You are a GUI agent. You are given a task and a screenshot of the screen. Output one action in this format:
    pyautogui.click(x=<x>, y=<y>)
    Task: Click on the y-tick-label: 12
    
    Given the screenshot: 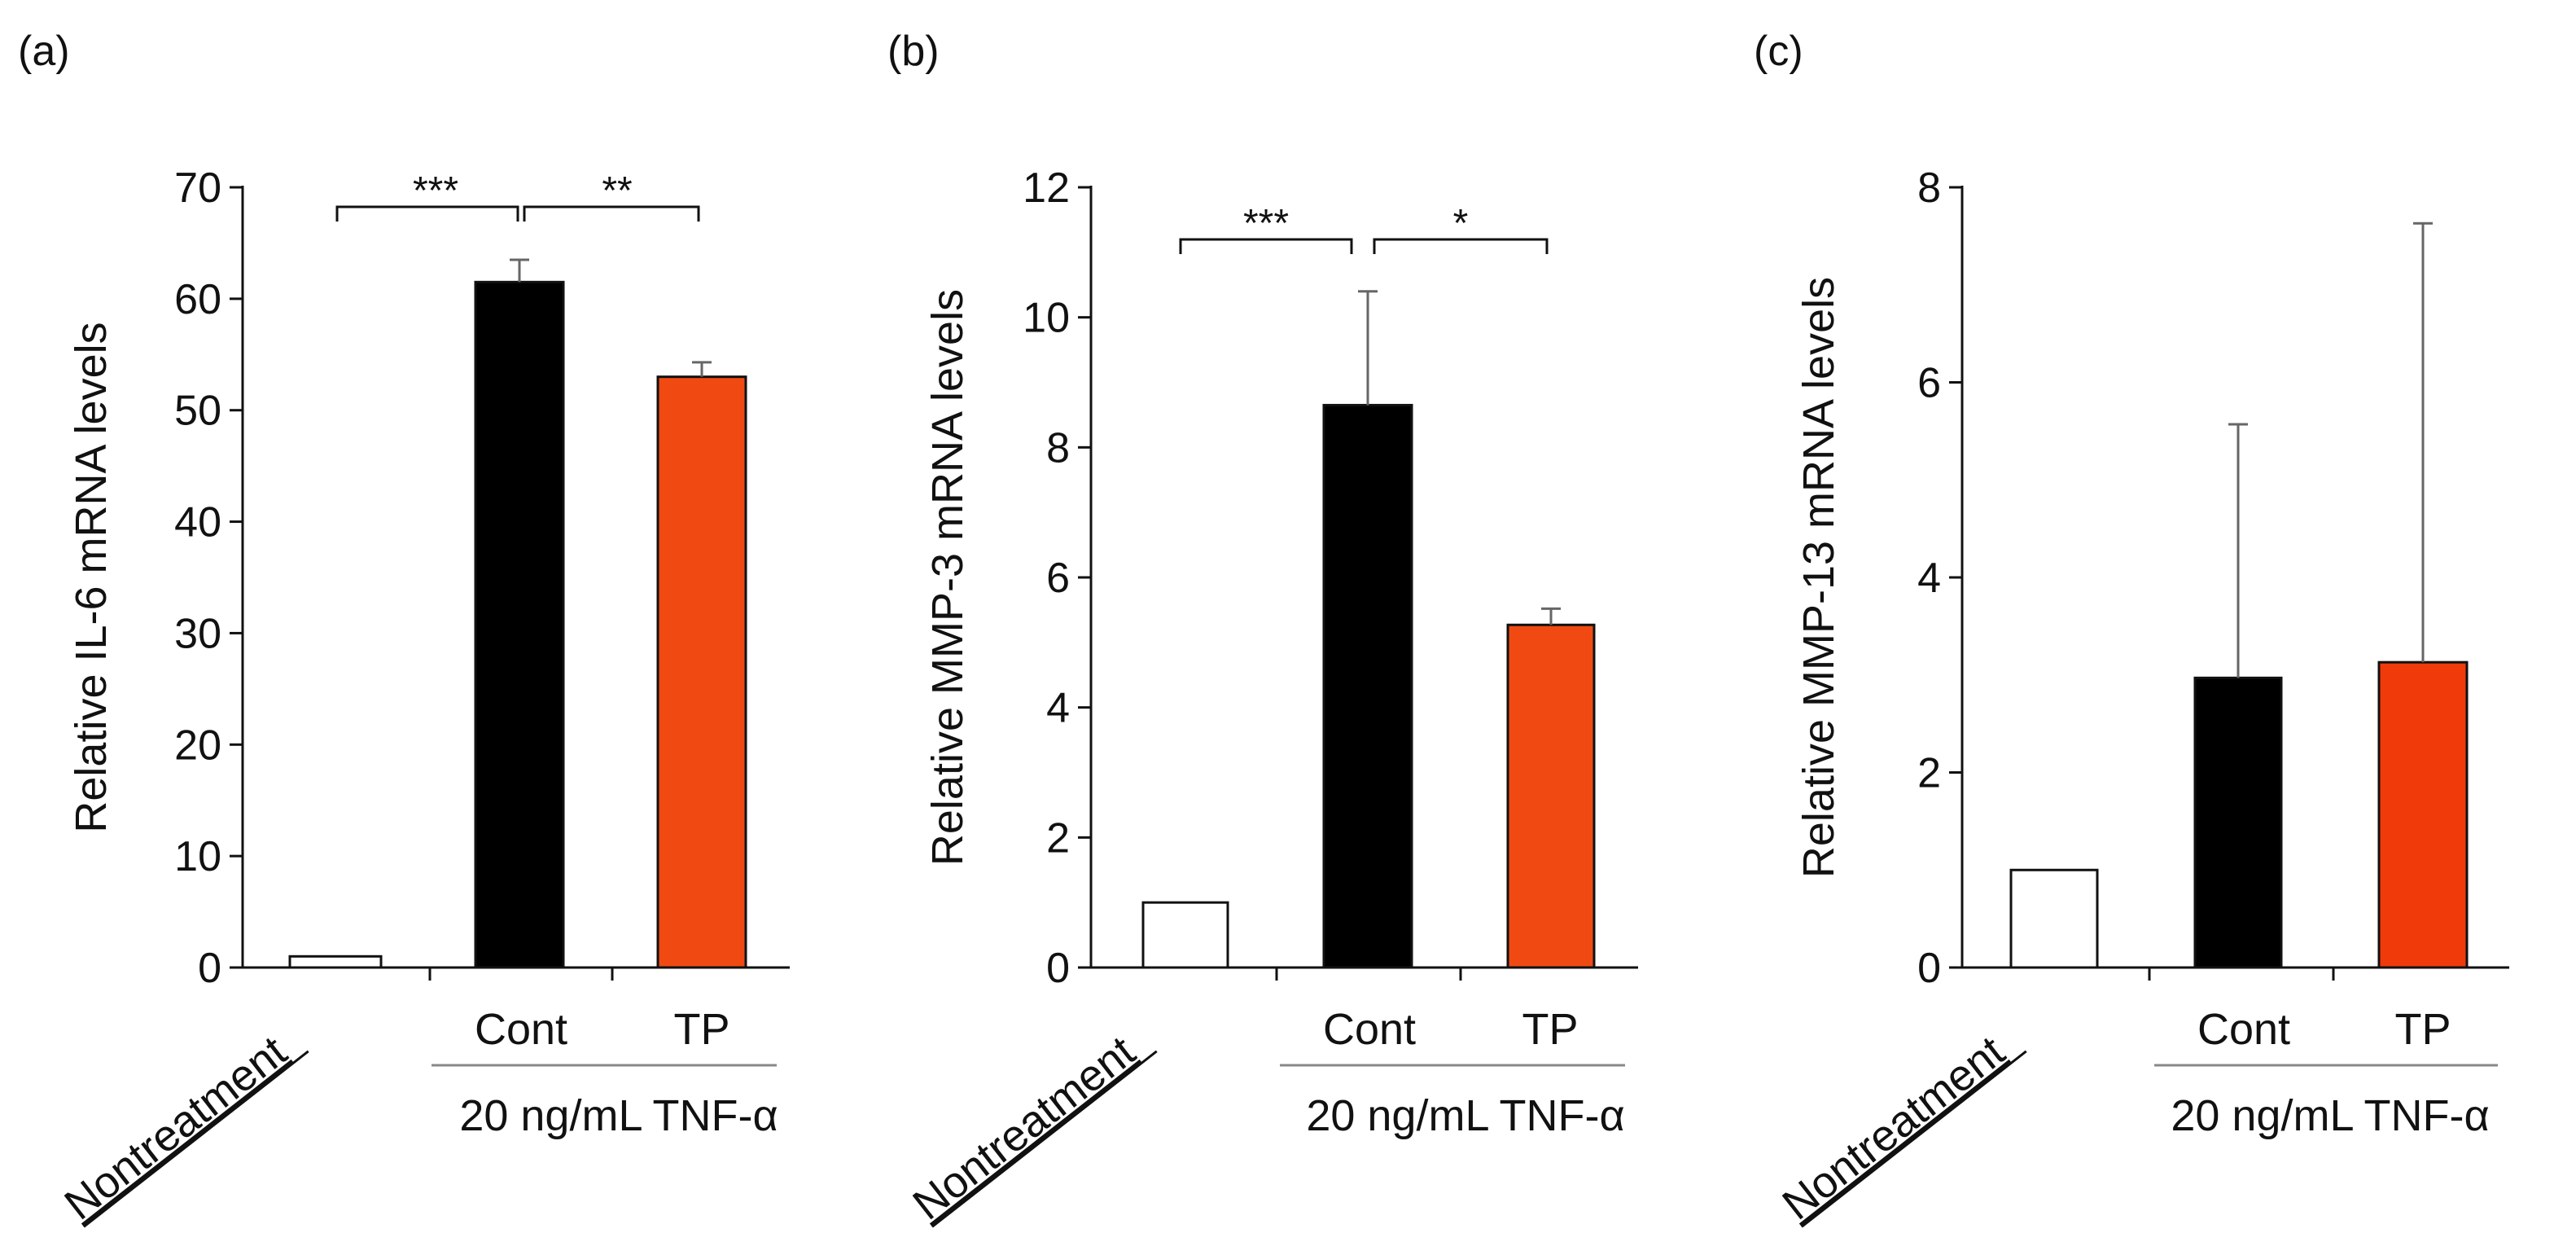 What is the action you would take?
    pyautogui.click(x=1046, y=188)
    